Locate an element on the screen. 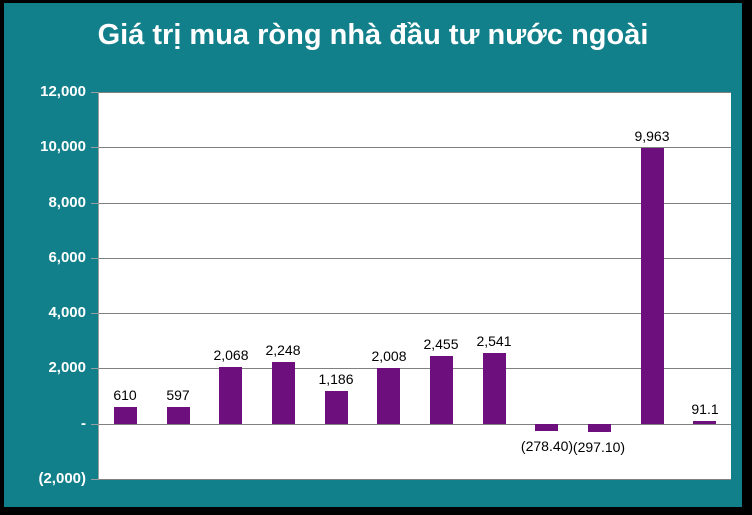  y-axis-label: 8,000 is located at coordinates (67, 202).